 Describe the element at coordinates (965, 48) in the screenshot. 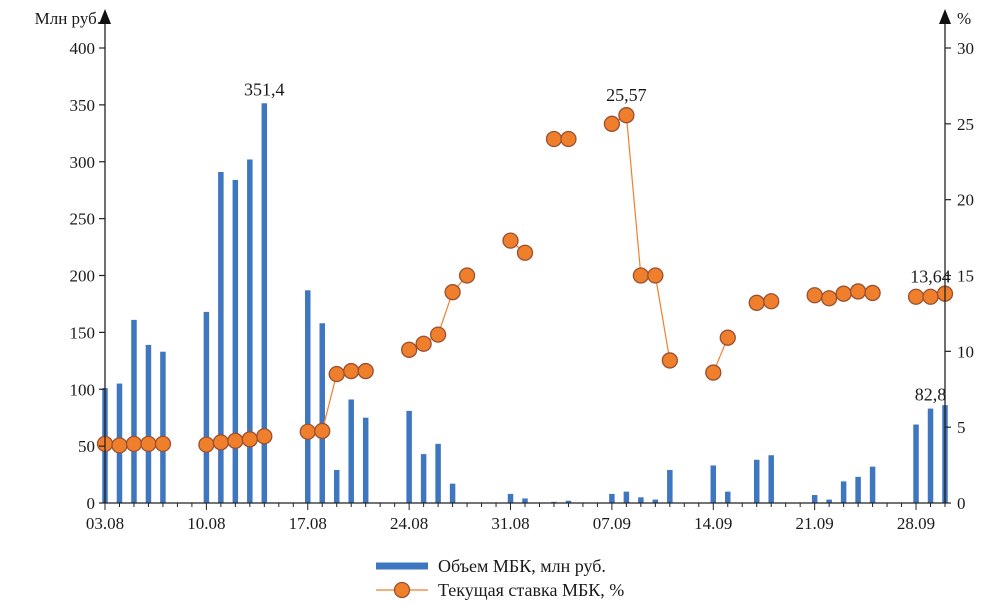

I see `right-tick-label: 30` at that location.